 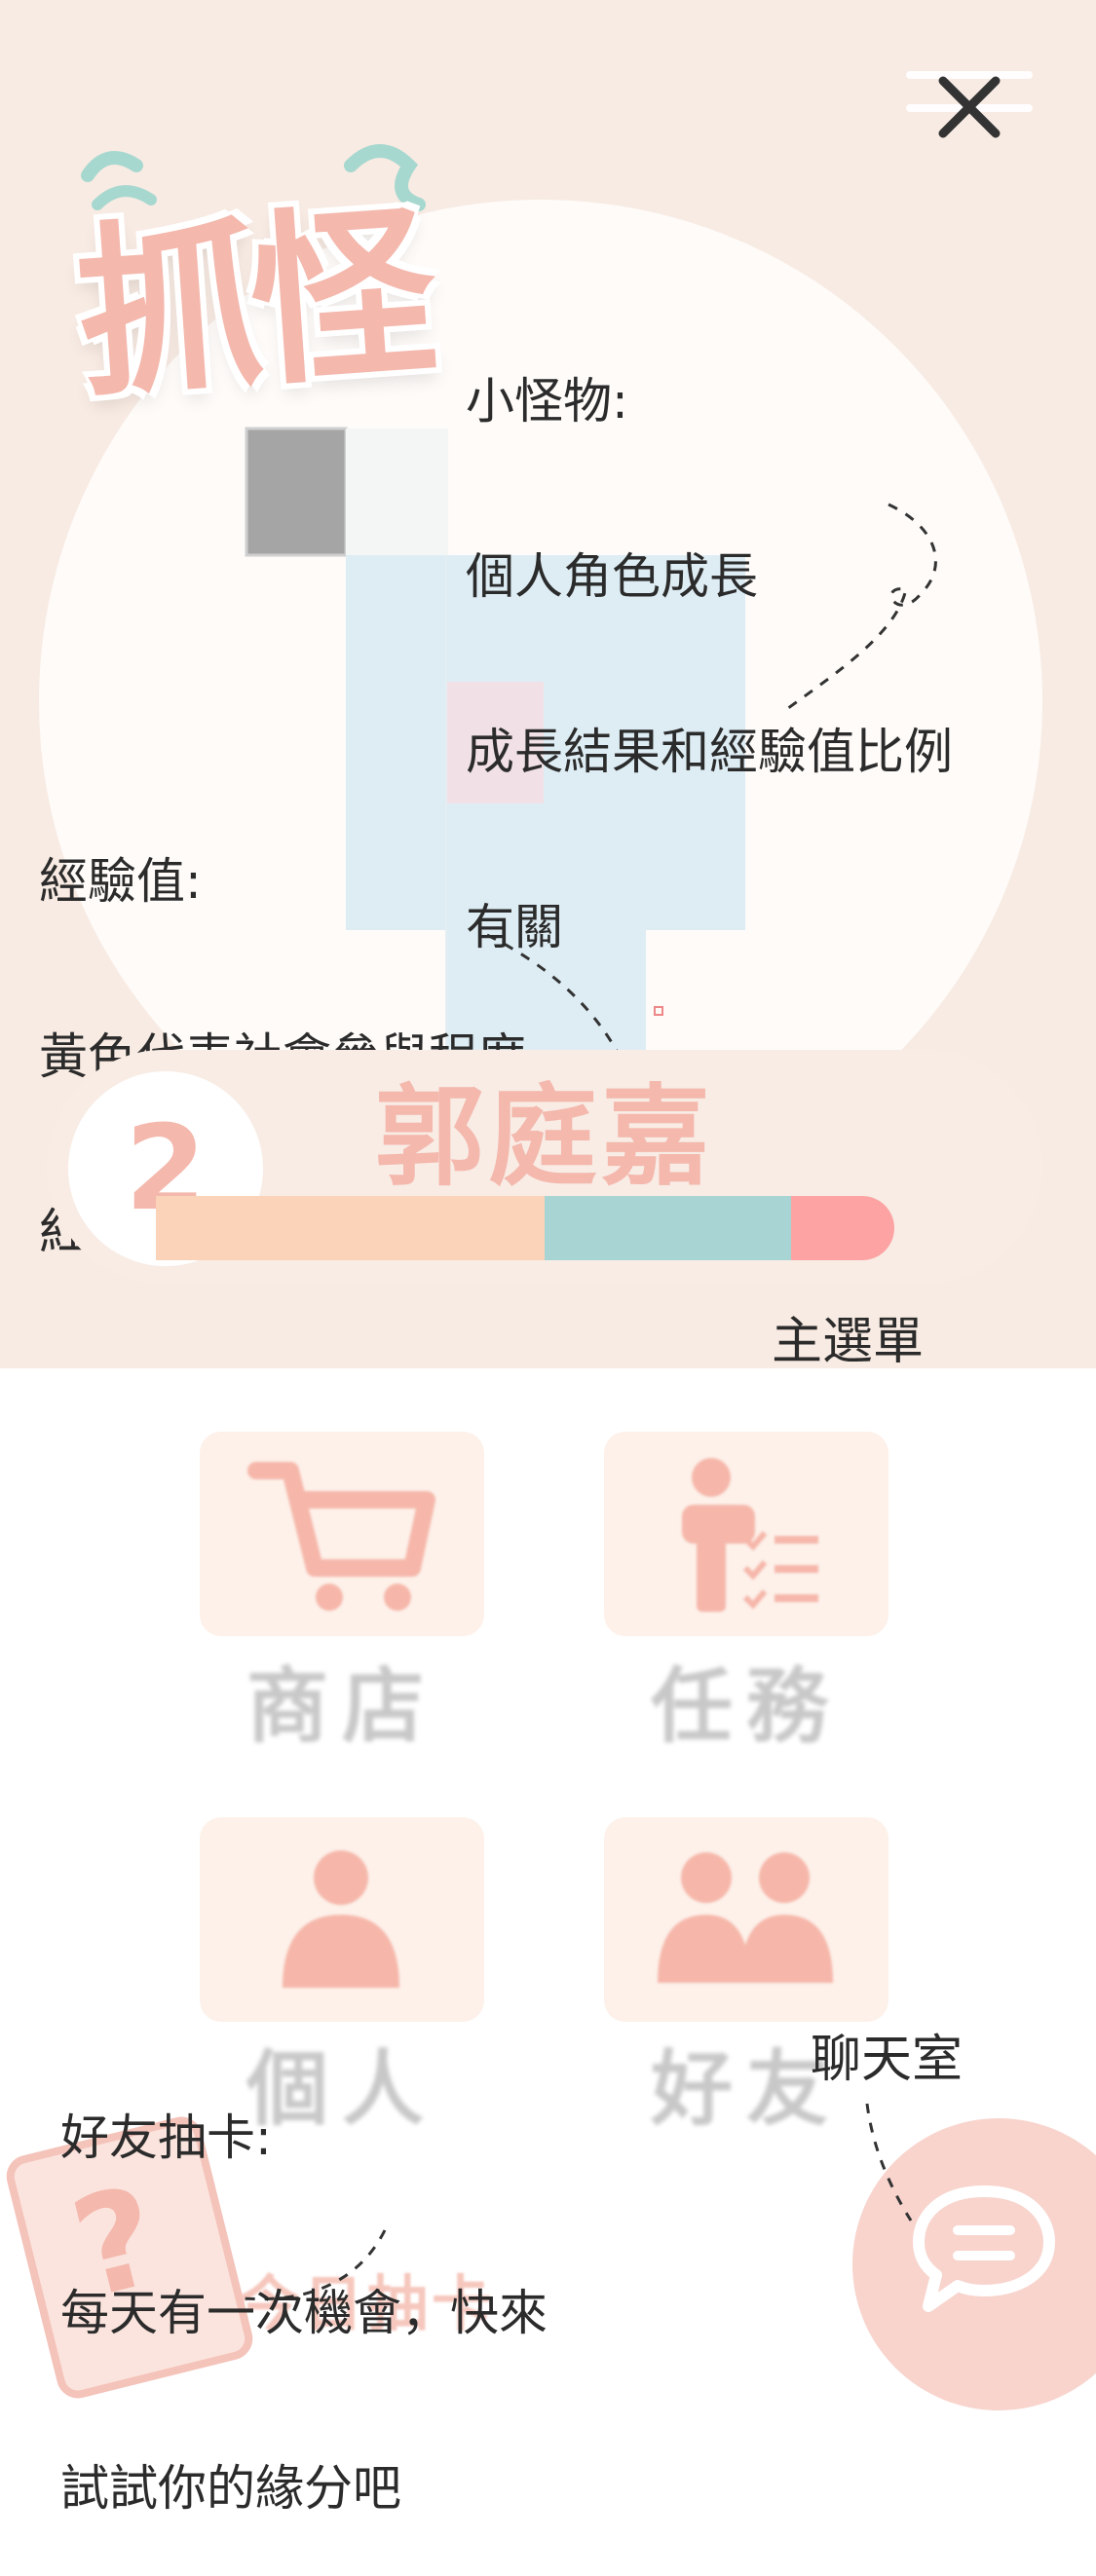 I want to click on close-icon, so click(x=969, y=107).